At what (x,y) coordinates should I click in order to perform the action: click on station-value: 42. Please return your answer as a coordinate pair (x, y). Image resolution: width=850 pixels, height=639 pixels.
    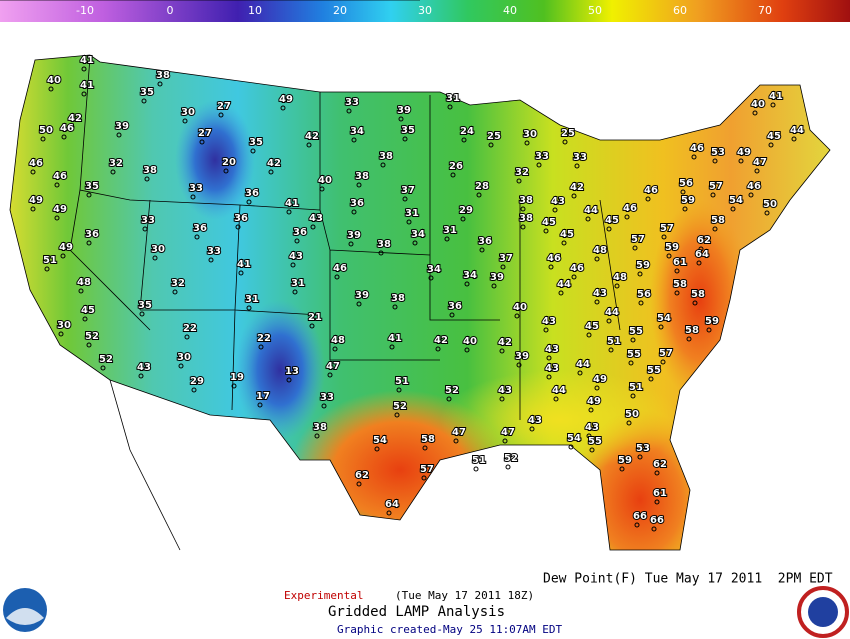
    Looking at the image, I should click on (312, 136).